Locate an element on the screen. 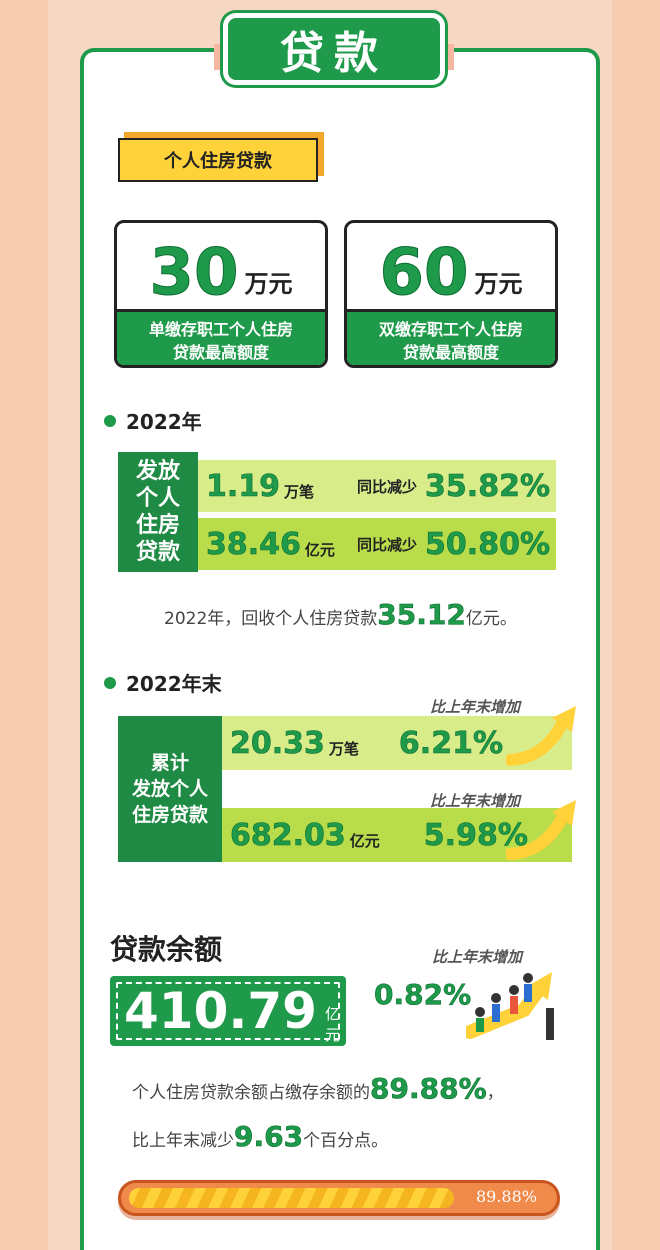 The width and height of the screenshot is (660, 1250). section-year-end-heading: 2022年末 is located at coordinates (163, 682).